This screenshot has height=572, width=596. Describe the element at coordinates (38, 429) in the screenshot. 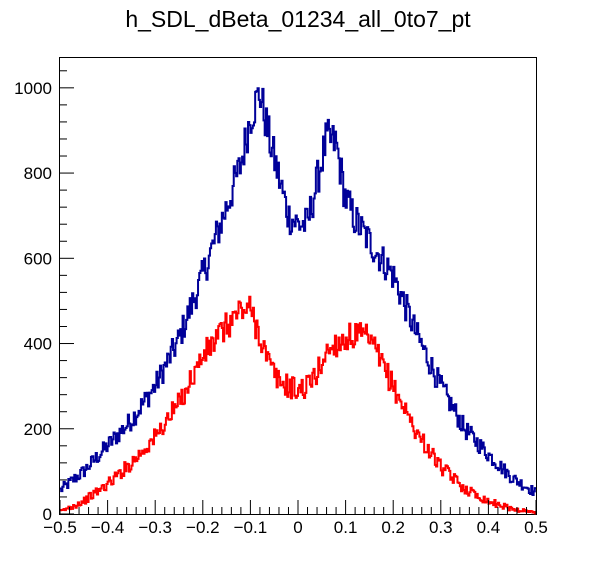

I see `y-tick-label: 200` at that location.